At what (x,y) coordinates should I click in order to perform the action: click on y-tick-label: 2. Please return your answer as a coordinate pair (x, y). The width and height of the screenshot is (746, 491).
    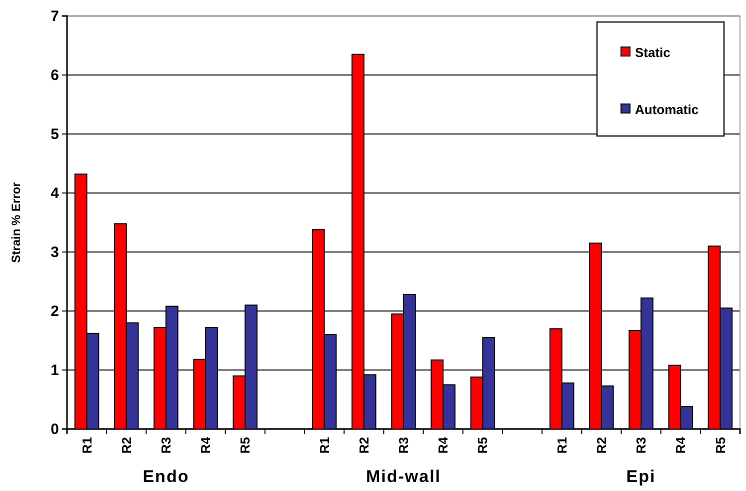
    Looking at the image, I should click on (54, 311).